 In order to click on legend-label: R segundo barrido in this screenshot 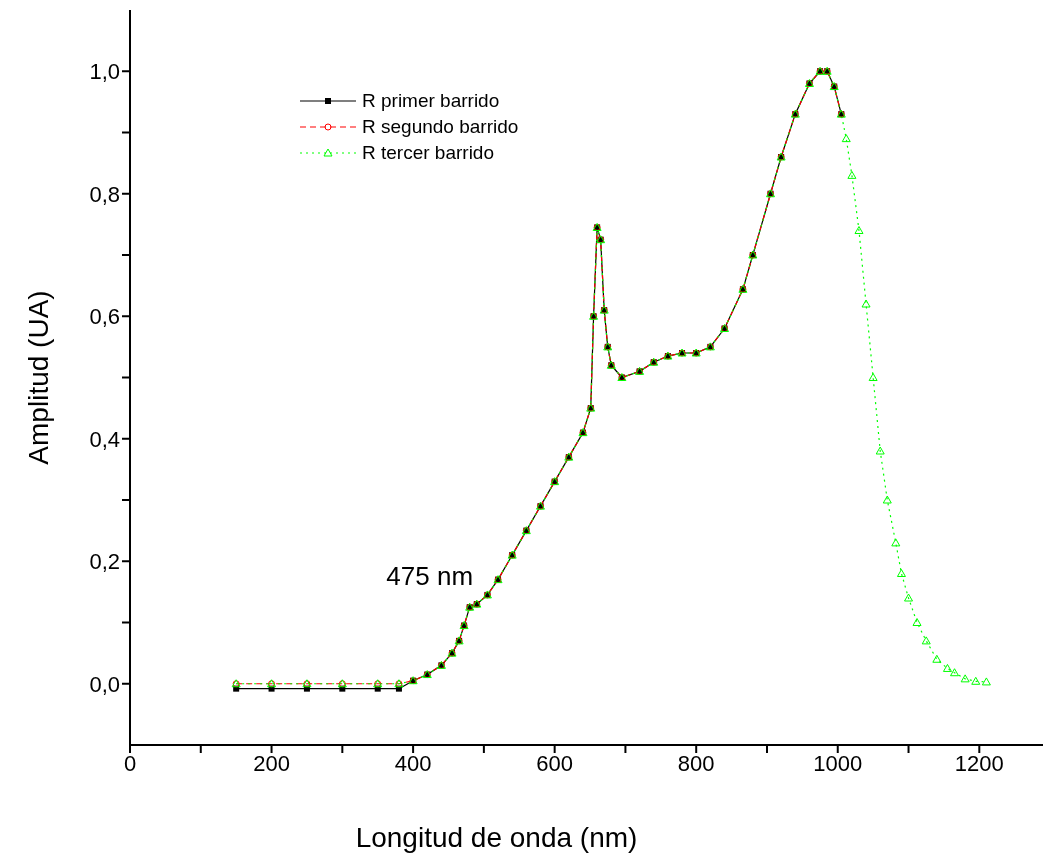, I will do `click(440, 127)`.